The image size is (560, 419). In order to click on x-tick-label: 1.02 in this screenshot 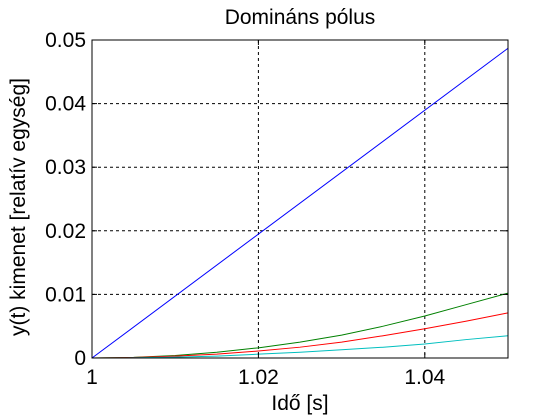, I will do `click(258, 377)`.